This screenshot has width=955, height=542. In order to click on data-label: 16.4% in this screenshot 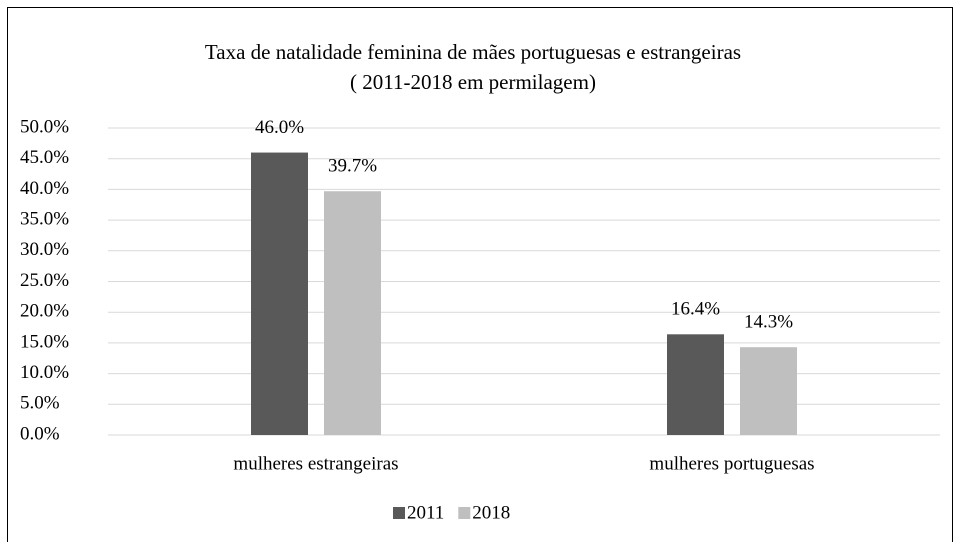, I will do `click(695, 309)`.